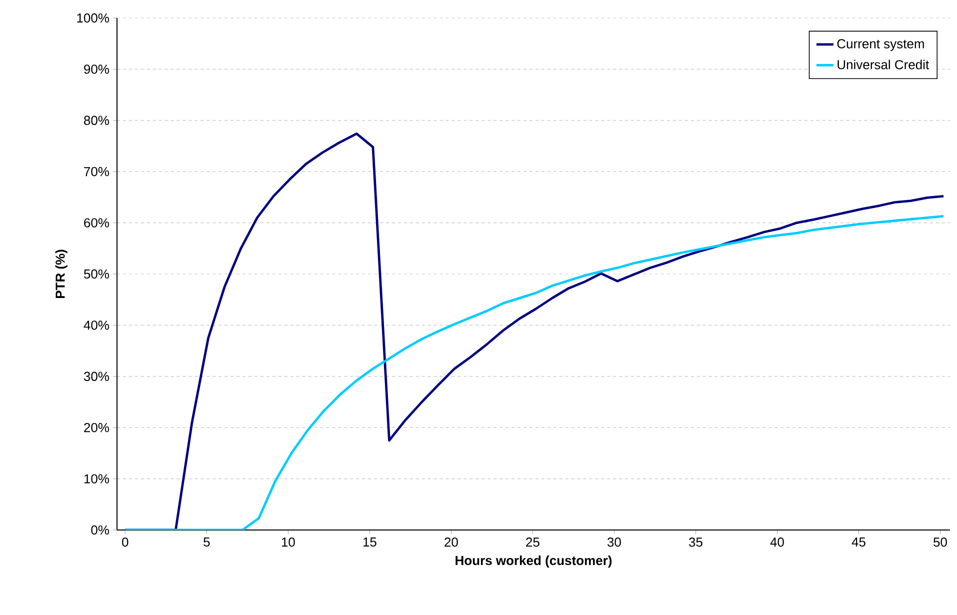 This screenshot has width=957, height=615. Describe the element at coordinates (100, 530) in the screenshot. I see `y-tick-label: 0%` at that location.